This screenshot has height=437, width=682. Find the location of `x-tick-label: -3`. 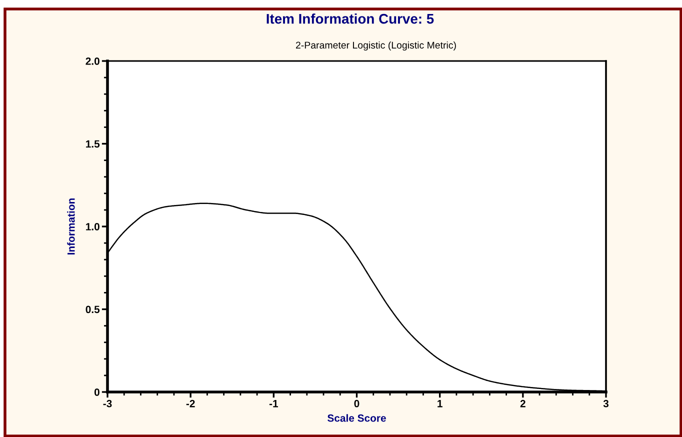

x-tick-label: -3 is located at coordinates (107, 404).